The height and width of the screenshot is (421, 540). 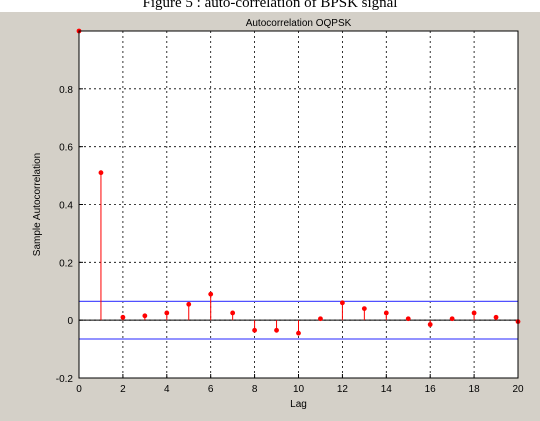 What do you see at coordinates (123, 389) in the screenshot?
I see `x-tick-label: 2` at bounding box center [123, 389].